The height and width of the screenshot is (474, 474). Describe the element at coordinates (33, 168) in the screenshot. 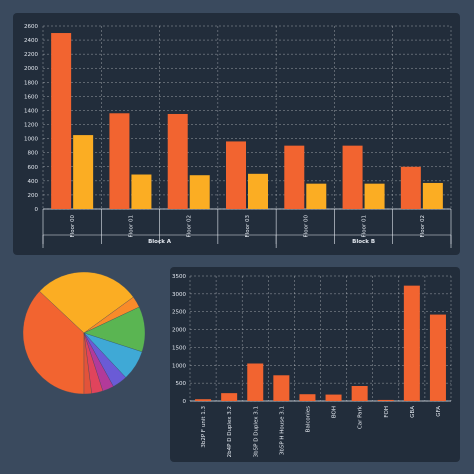

I see `y-tick-label: 600` at that location.